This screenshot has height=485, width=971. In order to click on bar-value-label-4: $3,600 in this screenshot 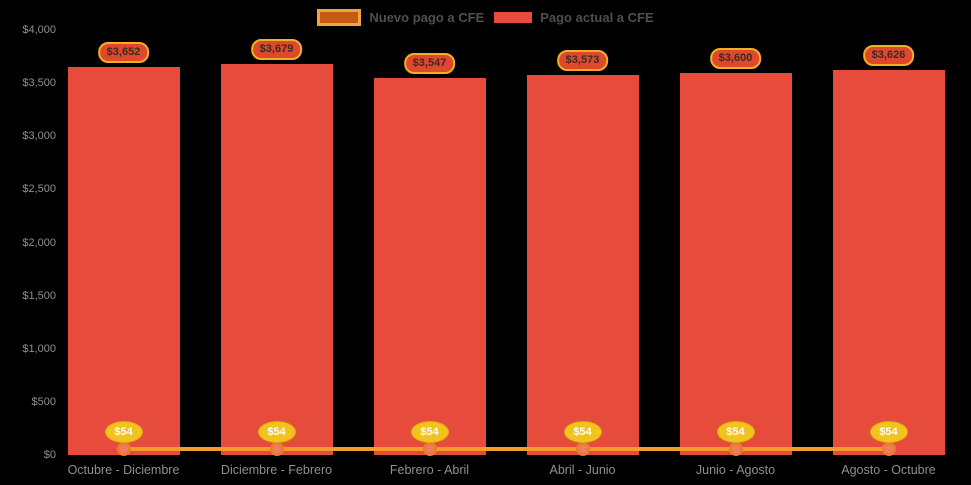, I will do `click(735, 58)`.